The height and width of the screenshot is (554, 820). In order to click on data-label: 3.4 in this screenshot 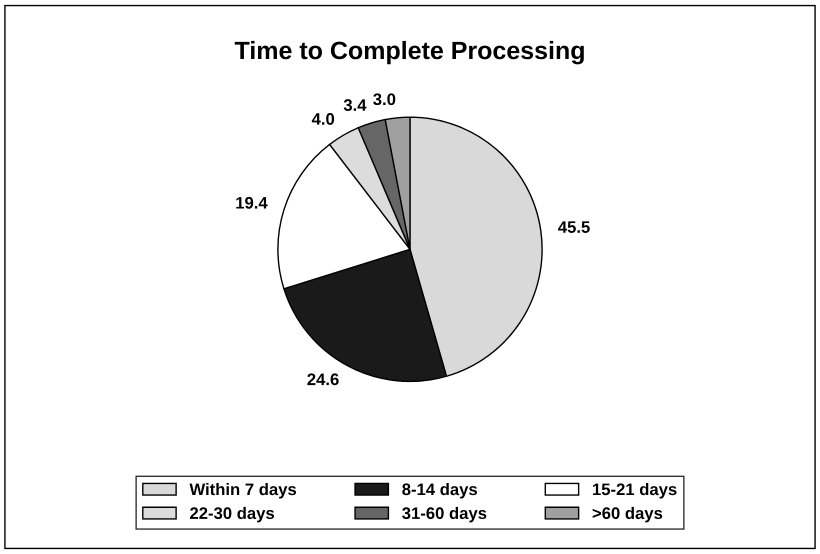, I will do `click(355, 105)`.